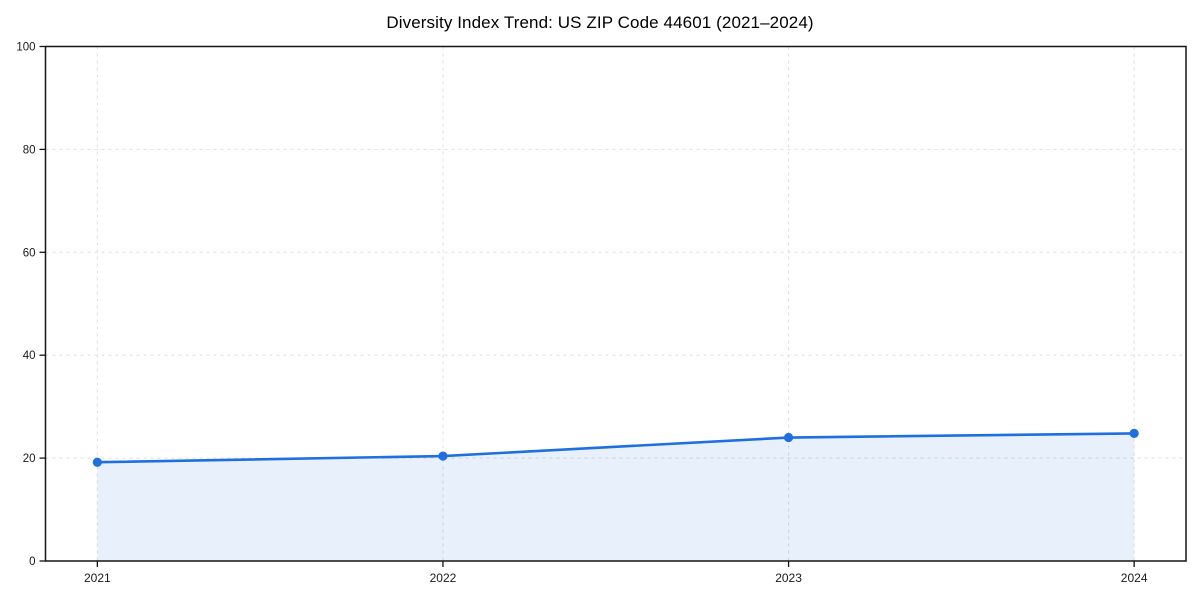  What do you see at coordinates (443, 578) in the screenshot?
I see `x-tick-label: 2022` at bounding box center [443, 578].